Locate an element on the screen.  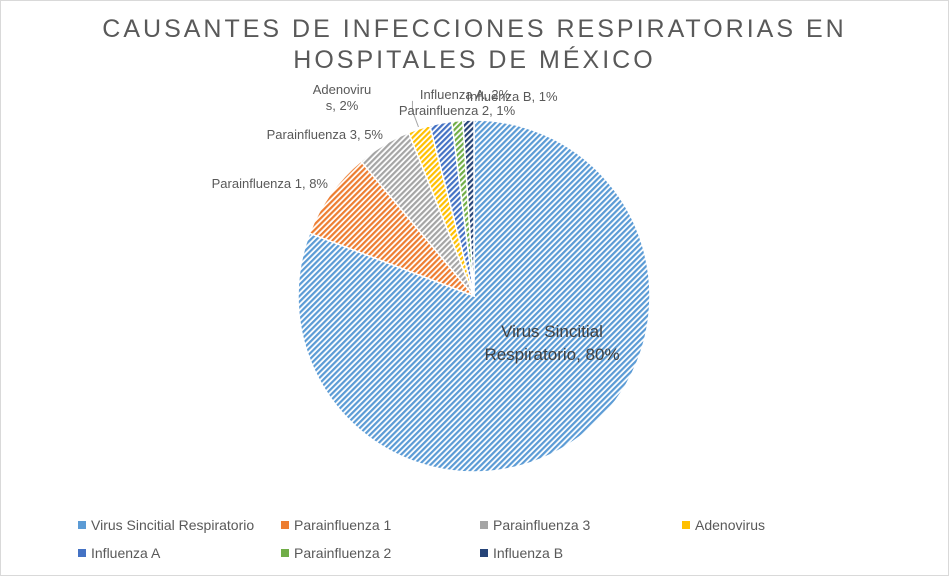
legend-item-parainfluenza-2: Parainfluenza 2 is located at coordinates (336, 553).